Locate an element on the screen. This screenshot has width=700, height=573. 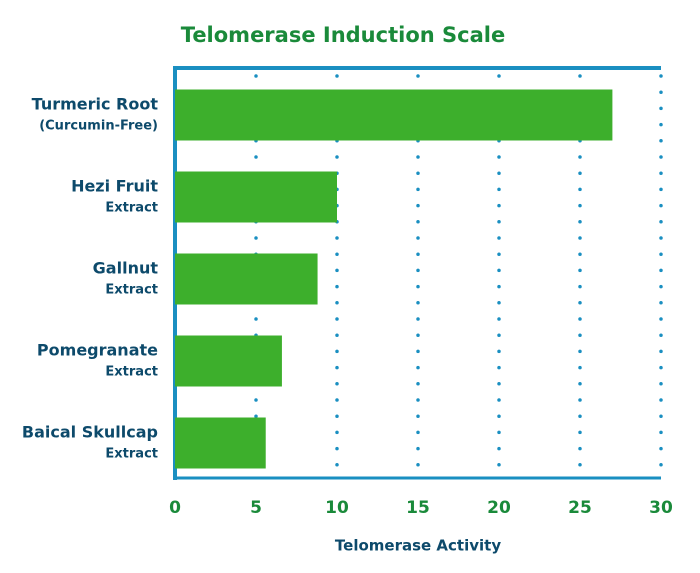
y-tick-label: Pomegranate is located at coordinates (97, 350).